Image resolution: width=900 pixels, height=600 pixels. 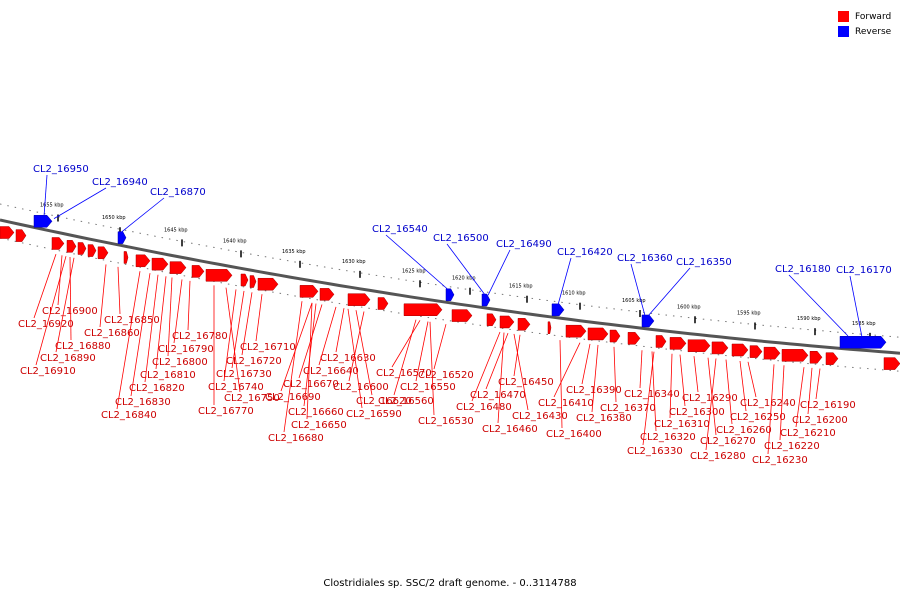 I want to click on scale-tick-label: 1650 kbp, so click(x=114, y=218).